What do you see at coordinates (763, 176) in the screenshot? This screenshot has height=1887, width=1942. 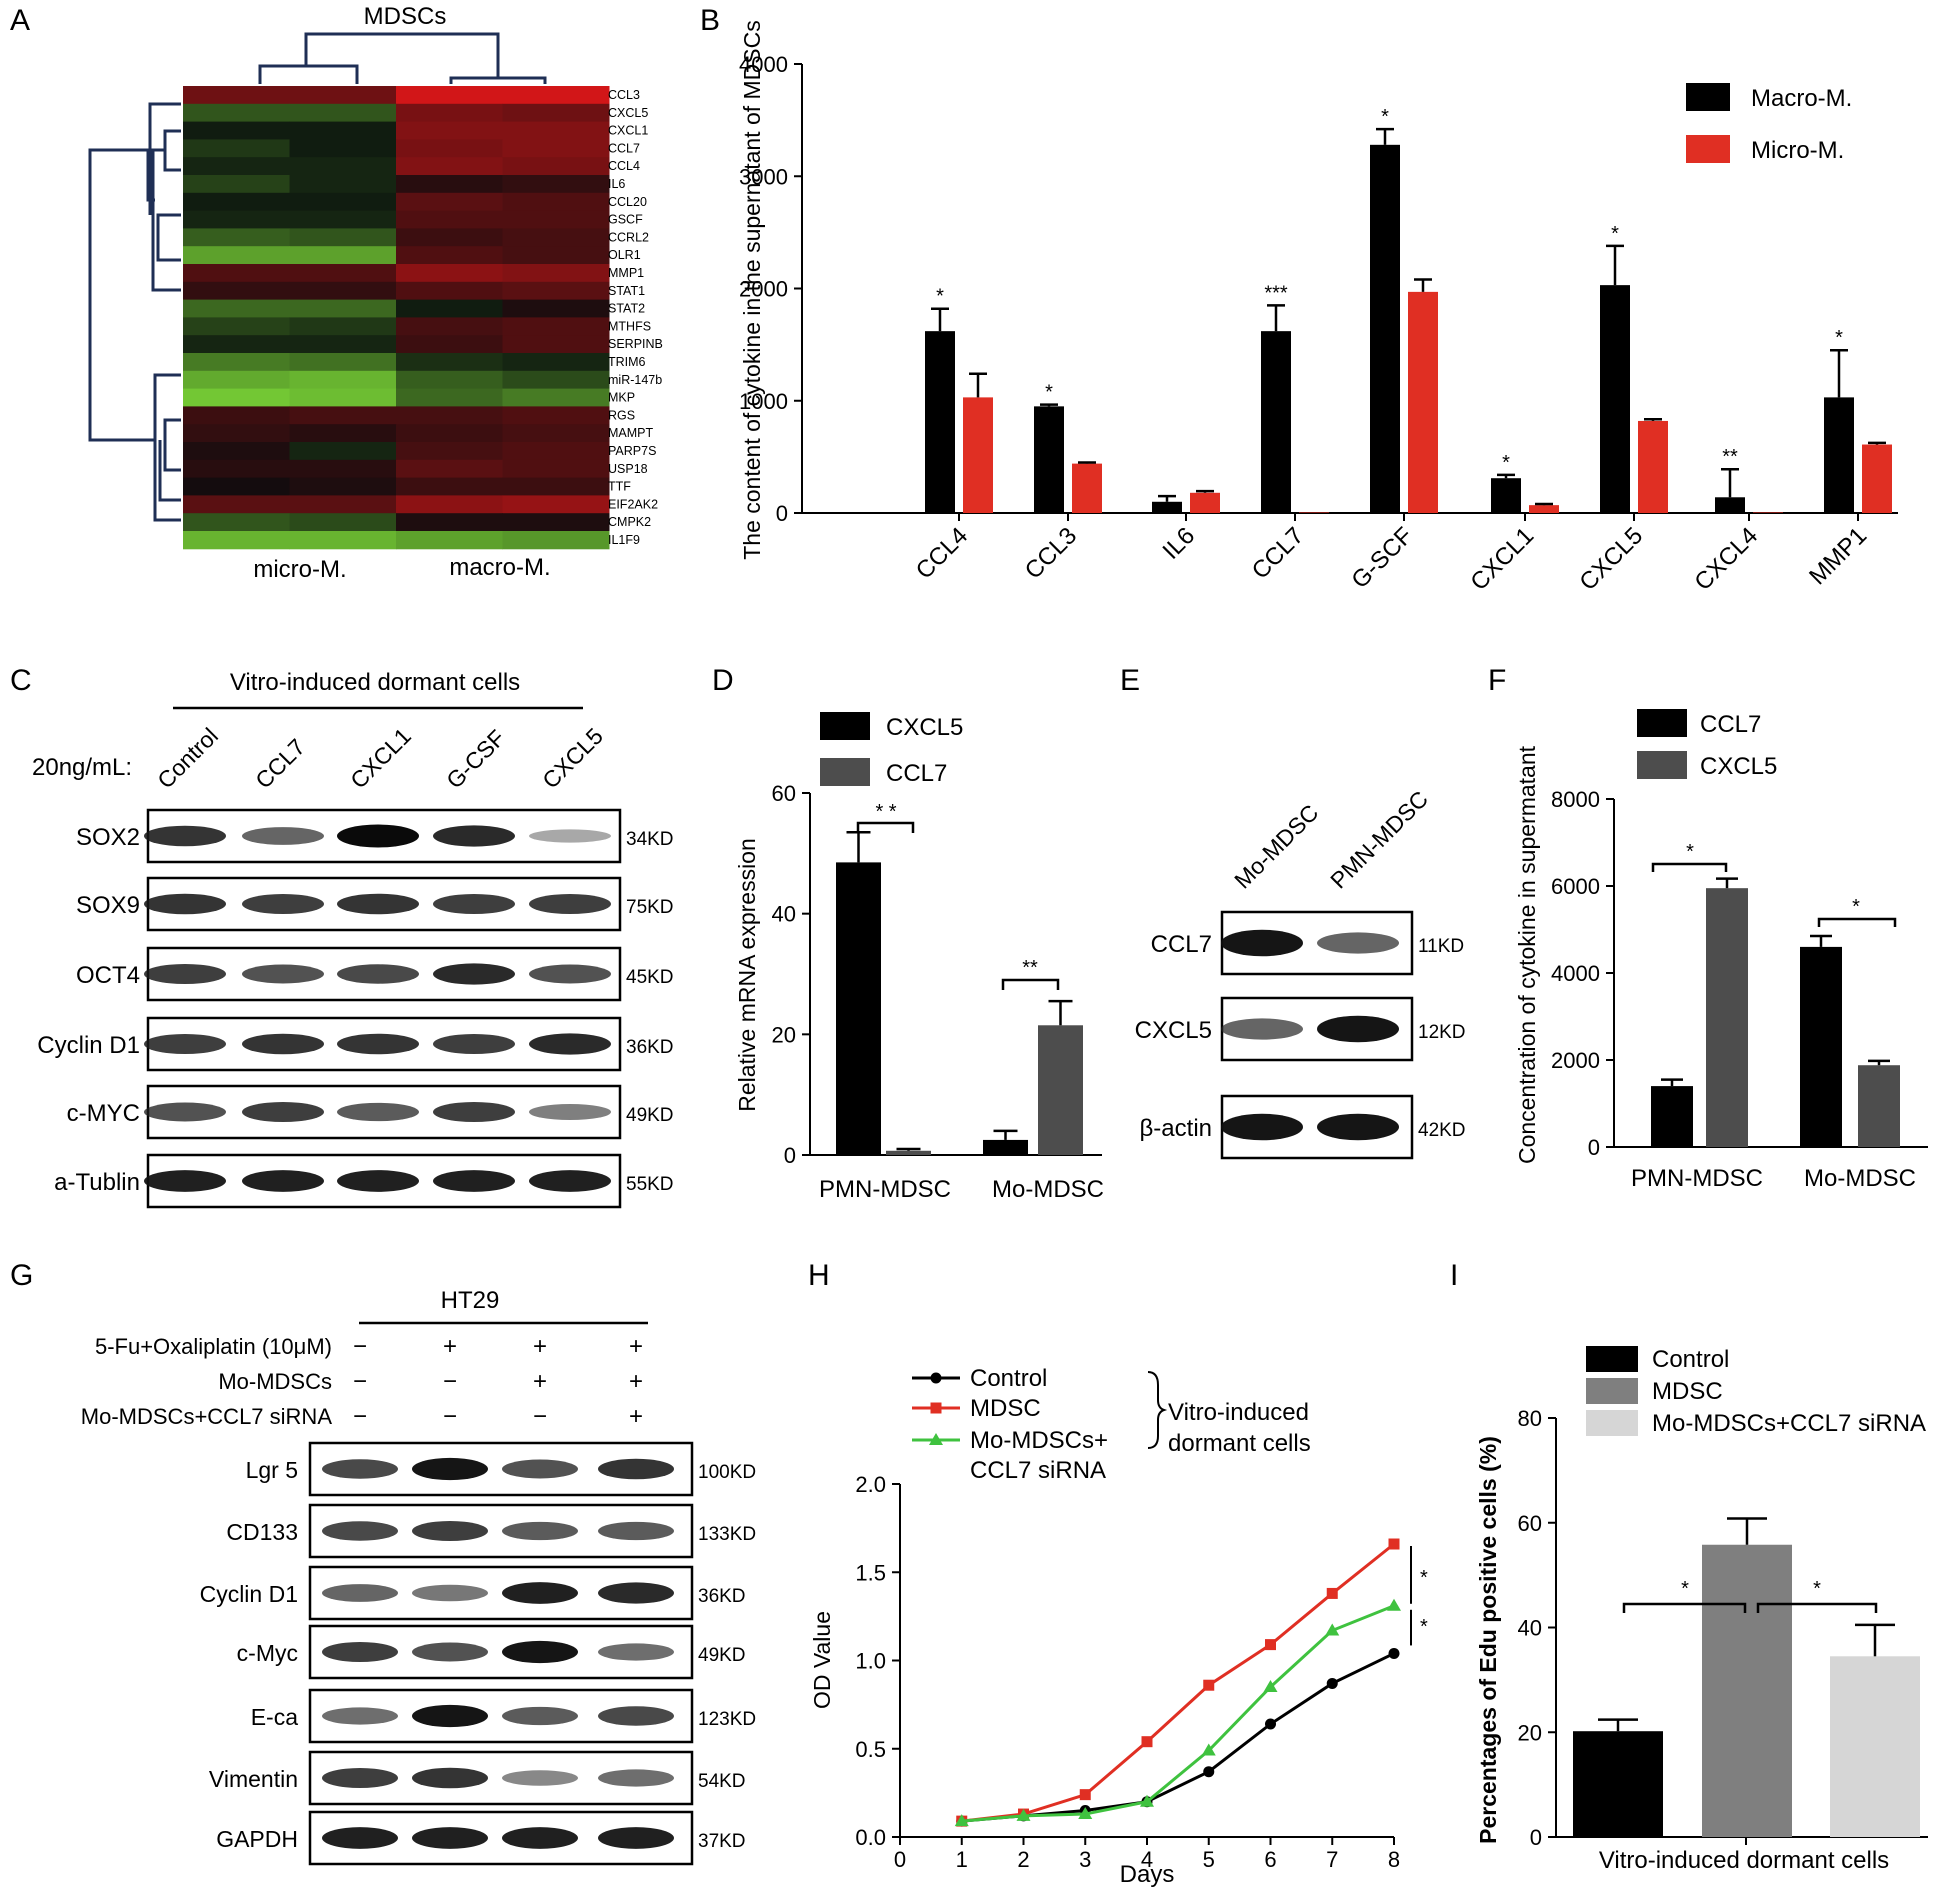 I see `y-tick-label: 3000` at bounding box center [763, 176].